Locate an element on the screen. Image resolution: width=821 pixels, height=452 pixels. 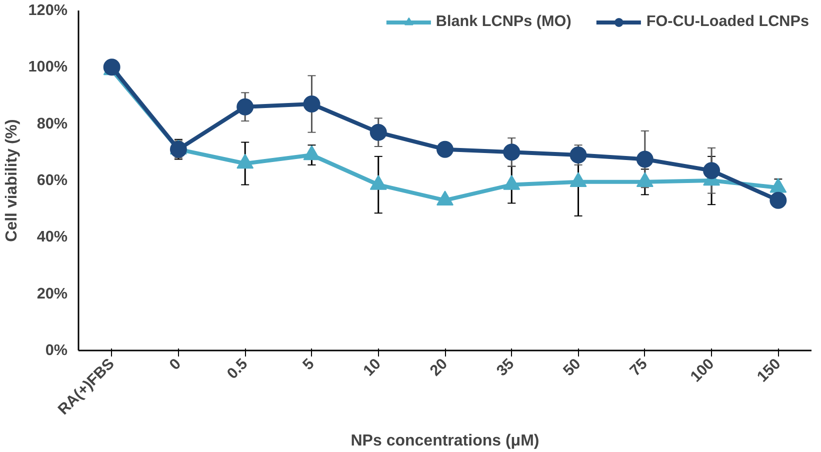
x-tick-label: 0 is located at coordinates (175, 364).